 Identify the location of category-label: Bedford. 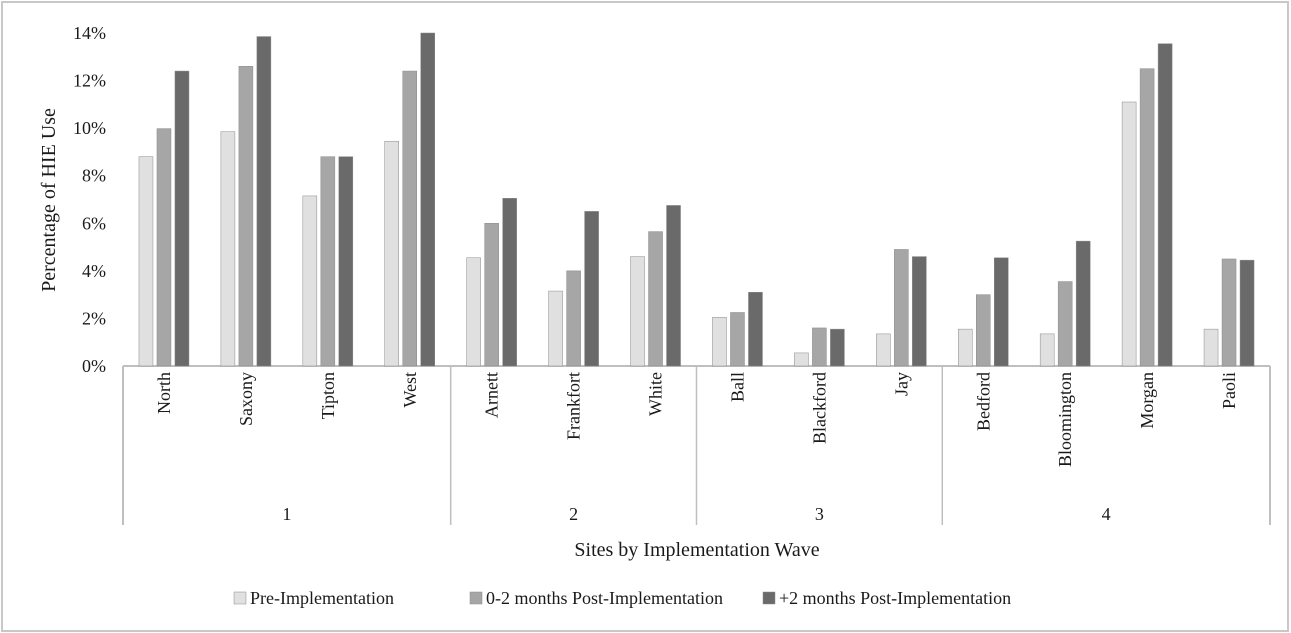
(983, 401).